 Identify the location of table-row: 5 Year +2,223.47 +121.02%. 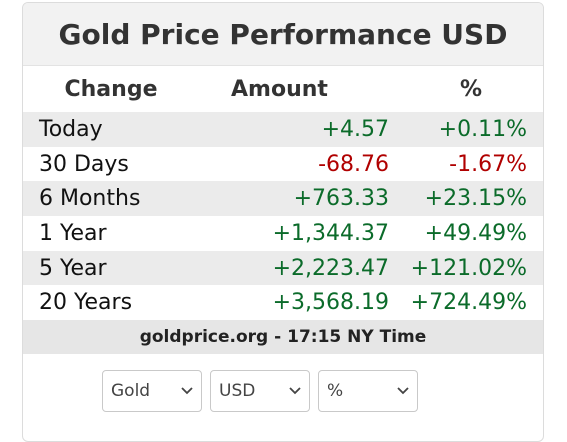
(283, 268).